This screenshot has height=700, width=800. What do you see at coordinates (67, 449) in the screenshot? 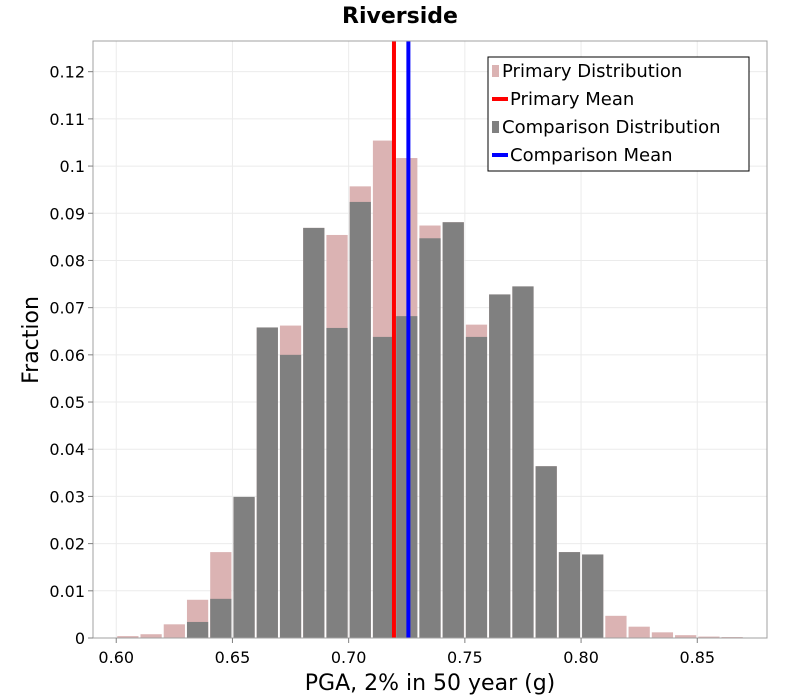
I see `y-tick-label: 0.04` at bounding box center [67, 449].